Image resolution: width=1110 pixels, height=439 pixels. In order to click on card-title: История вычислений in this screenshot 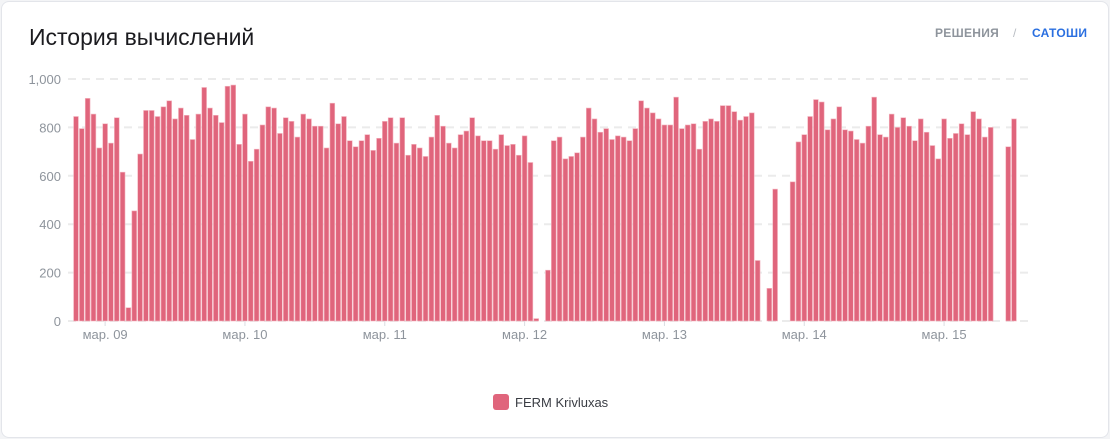, I will do `click(142, 37)`.